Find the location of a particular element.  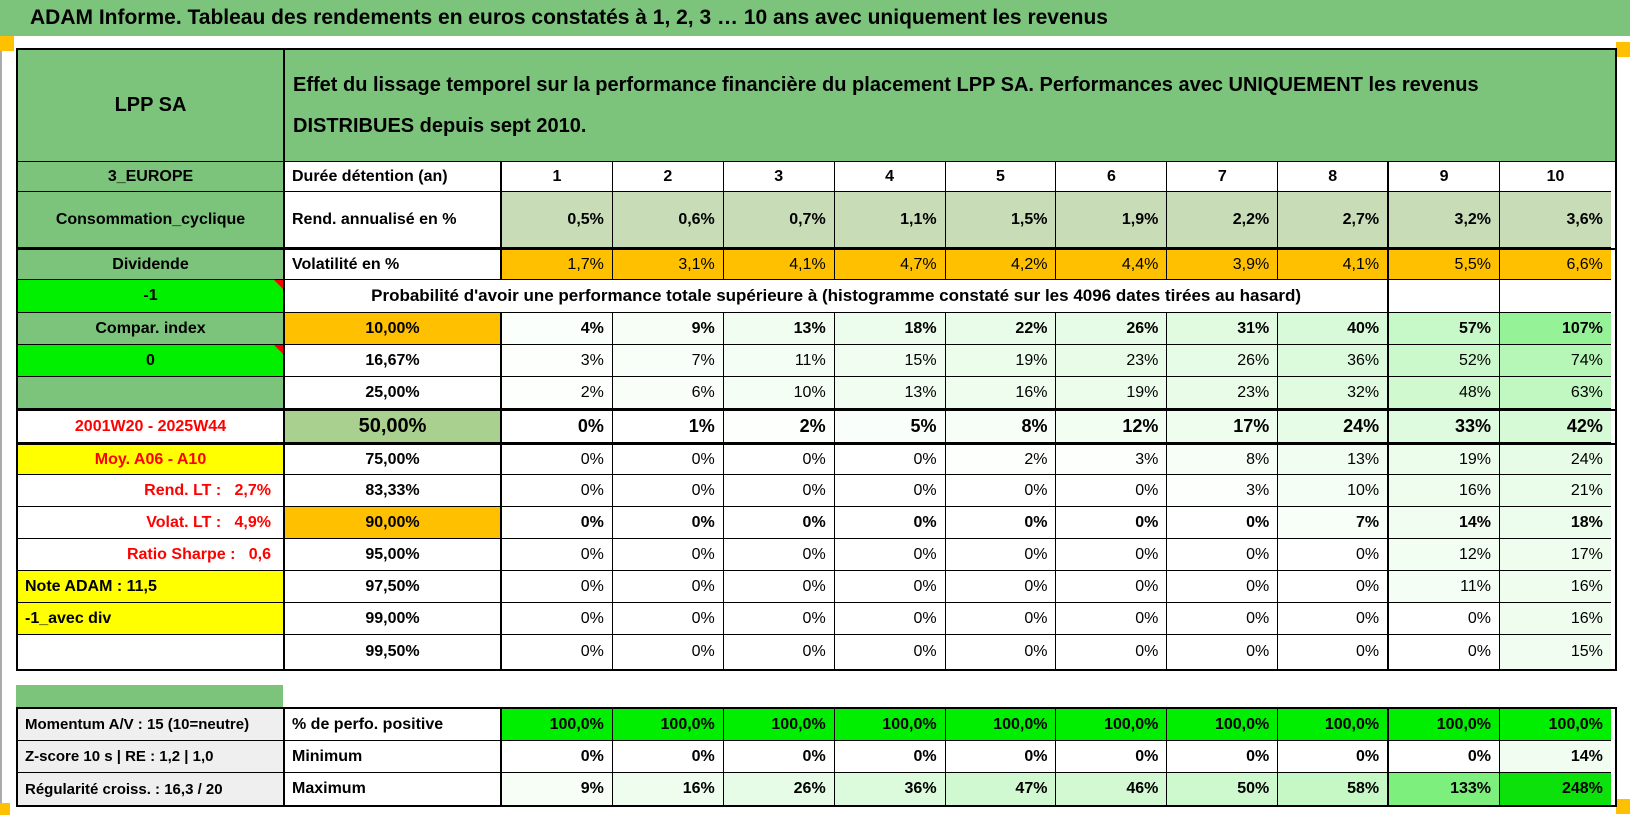

cell: 23% is located at coordinates (1112, 361).